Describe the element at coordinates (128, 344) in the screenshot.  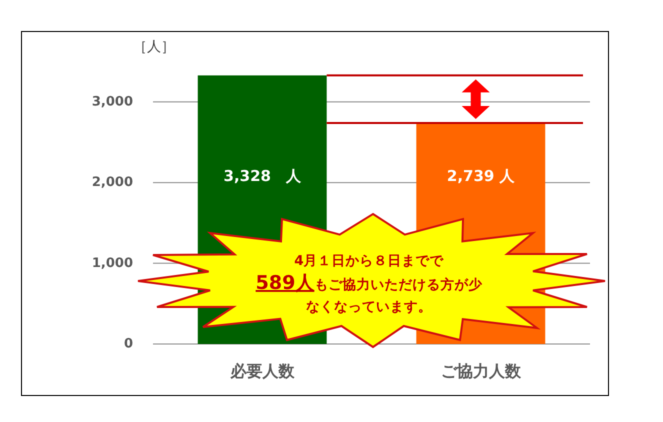
I see `y-tick-label: 0` at that location.